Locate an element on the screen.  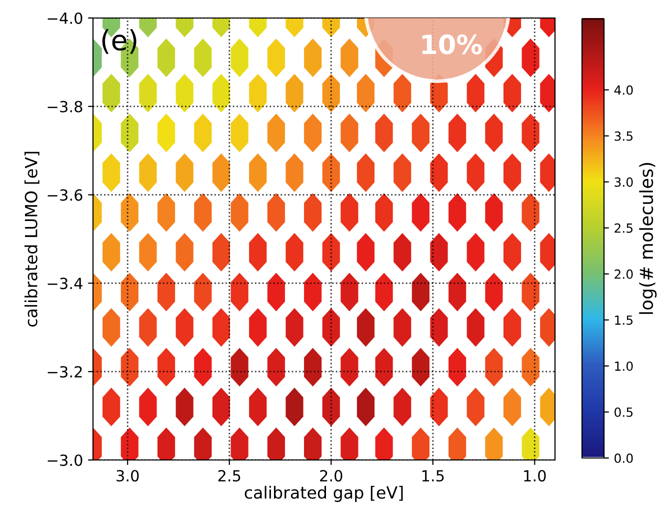
y-tick-label: −3.0 is located at coordinates (65, 460).